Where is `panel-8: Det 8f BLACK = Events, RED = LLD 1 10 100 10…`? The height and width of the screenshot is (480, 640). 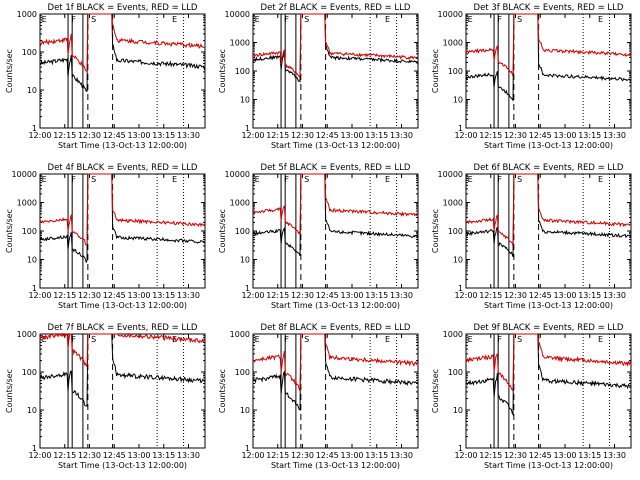 panel-8: Det 8f BLACK = Events, RED = LLD 1 10 100 10… is located at coordinates (318, 396).